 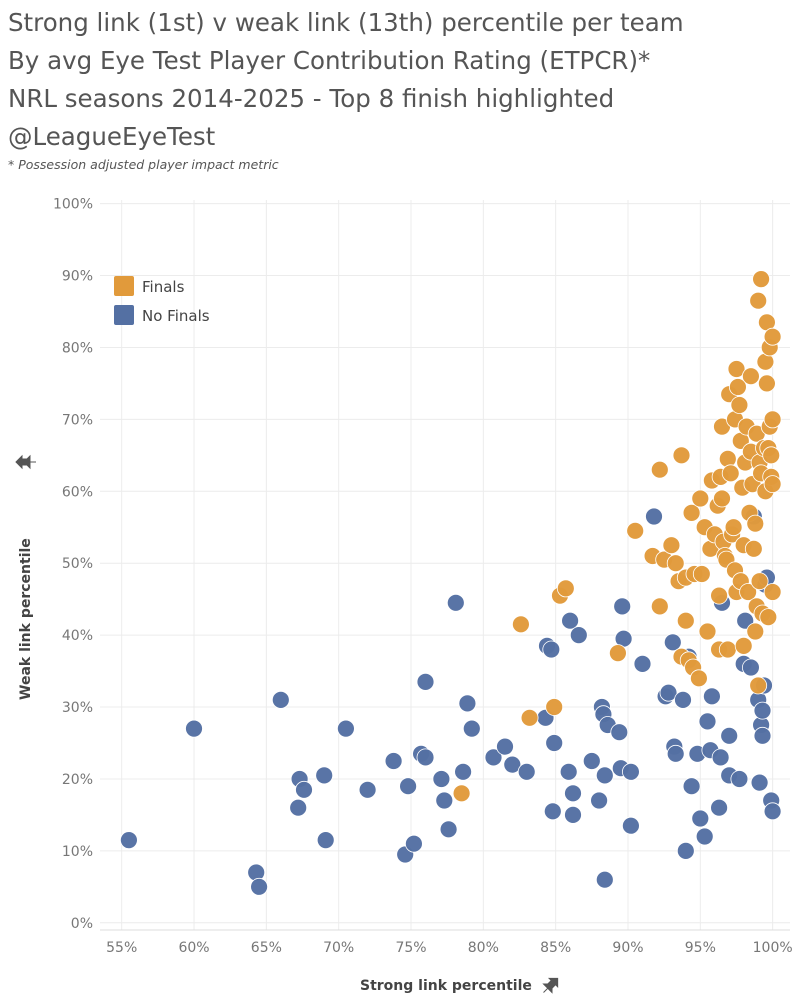 I want to click on title-line-4: @LeagueEyeTest, so click(x=112, y=136).